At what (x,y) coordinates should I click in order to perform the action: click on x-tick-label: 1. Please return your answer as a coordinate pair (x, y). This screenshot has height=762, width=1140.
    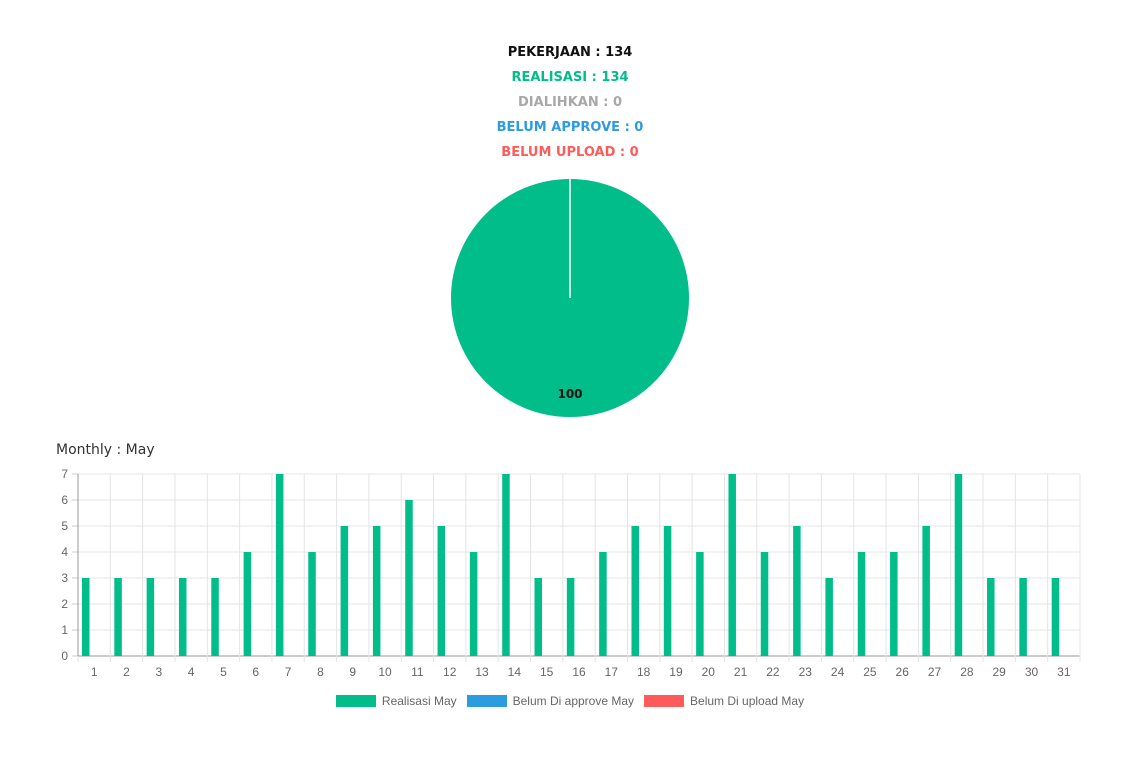
    Looking at the image, I should click on (94, 672).